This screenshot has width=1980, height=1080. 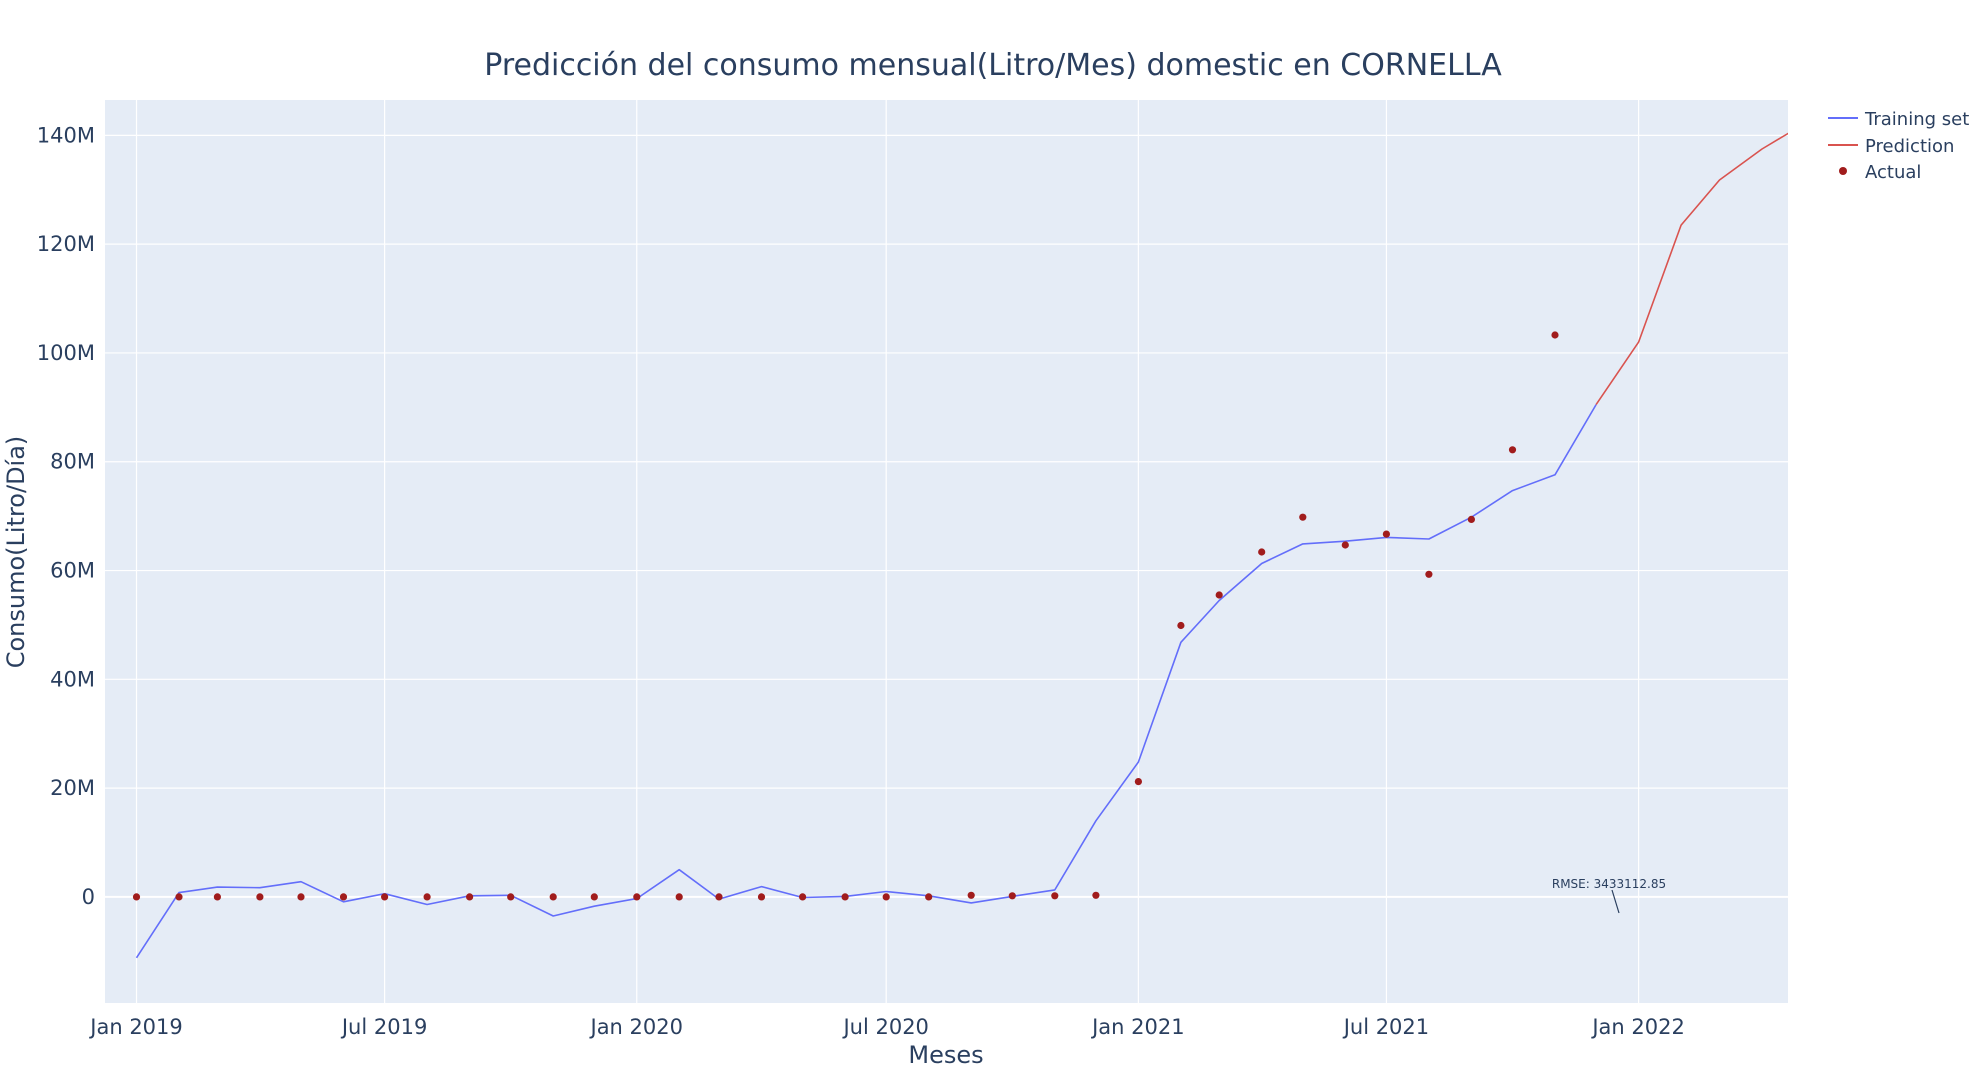 I want to click on y-tick-label: 20M, so click(x=72, y=788).